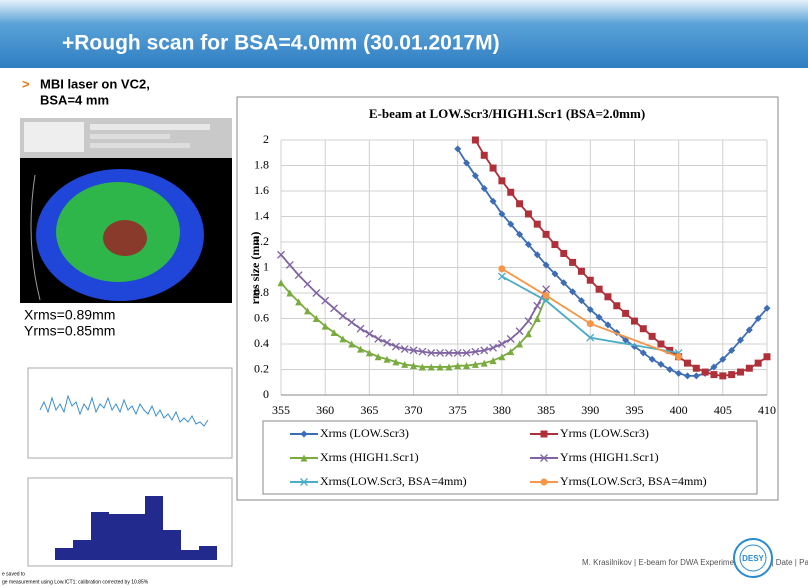  I want to click on desy-logo, so click(753, 558).